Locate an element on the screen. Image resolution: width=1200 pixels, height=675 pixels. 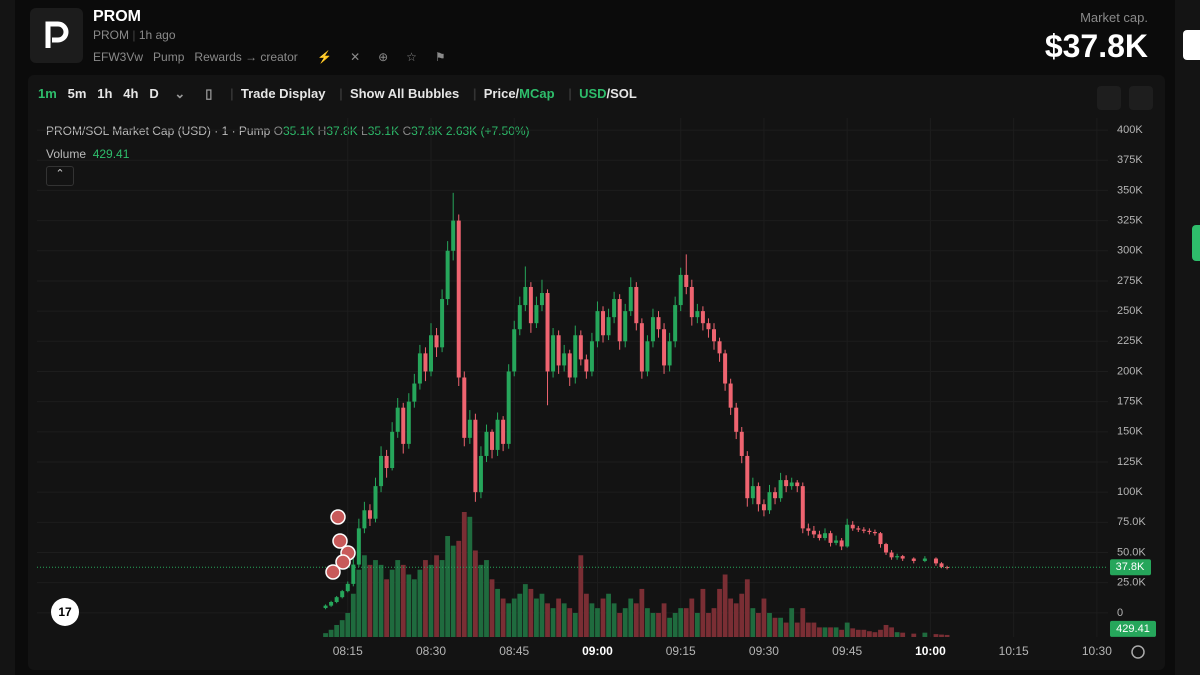
collapse-button: ⌃ is located at coordinates (60, 176).